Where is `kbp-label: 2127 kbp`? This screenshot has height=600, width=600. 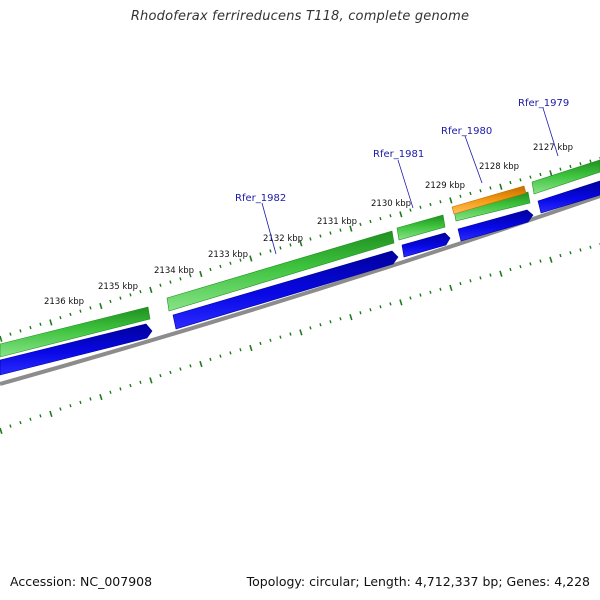 kbp-label: 2127 kbp is located at coordinates (553, 148).